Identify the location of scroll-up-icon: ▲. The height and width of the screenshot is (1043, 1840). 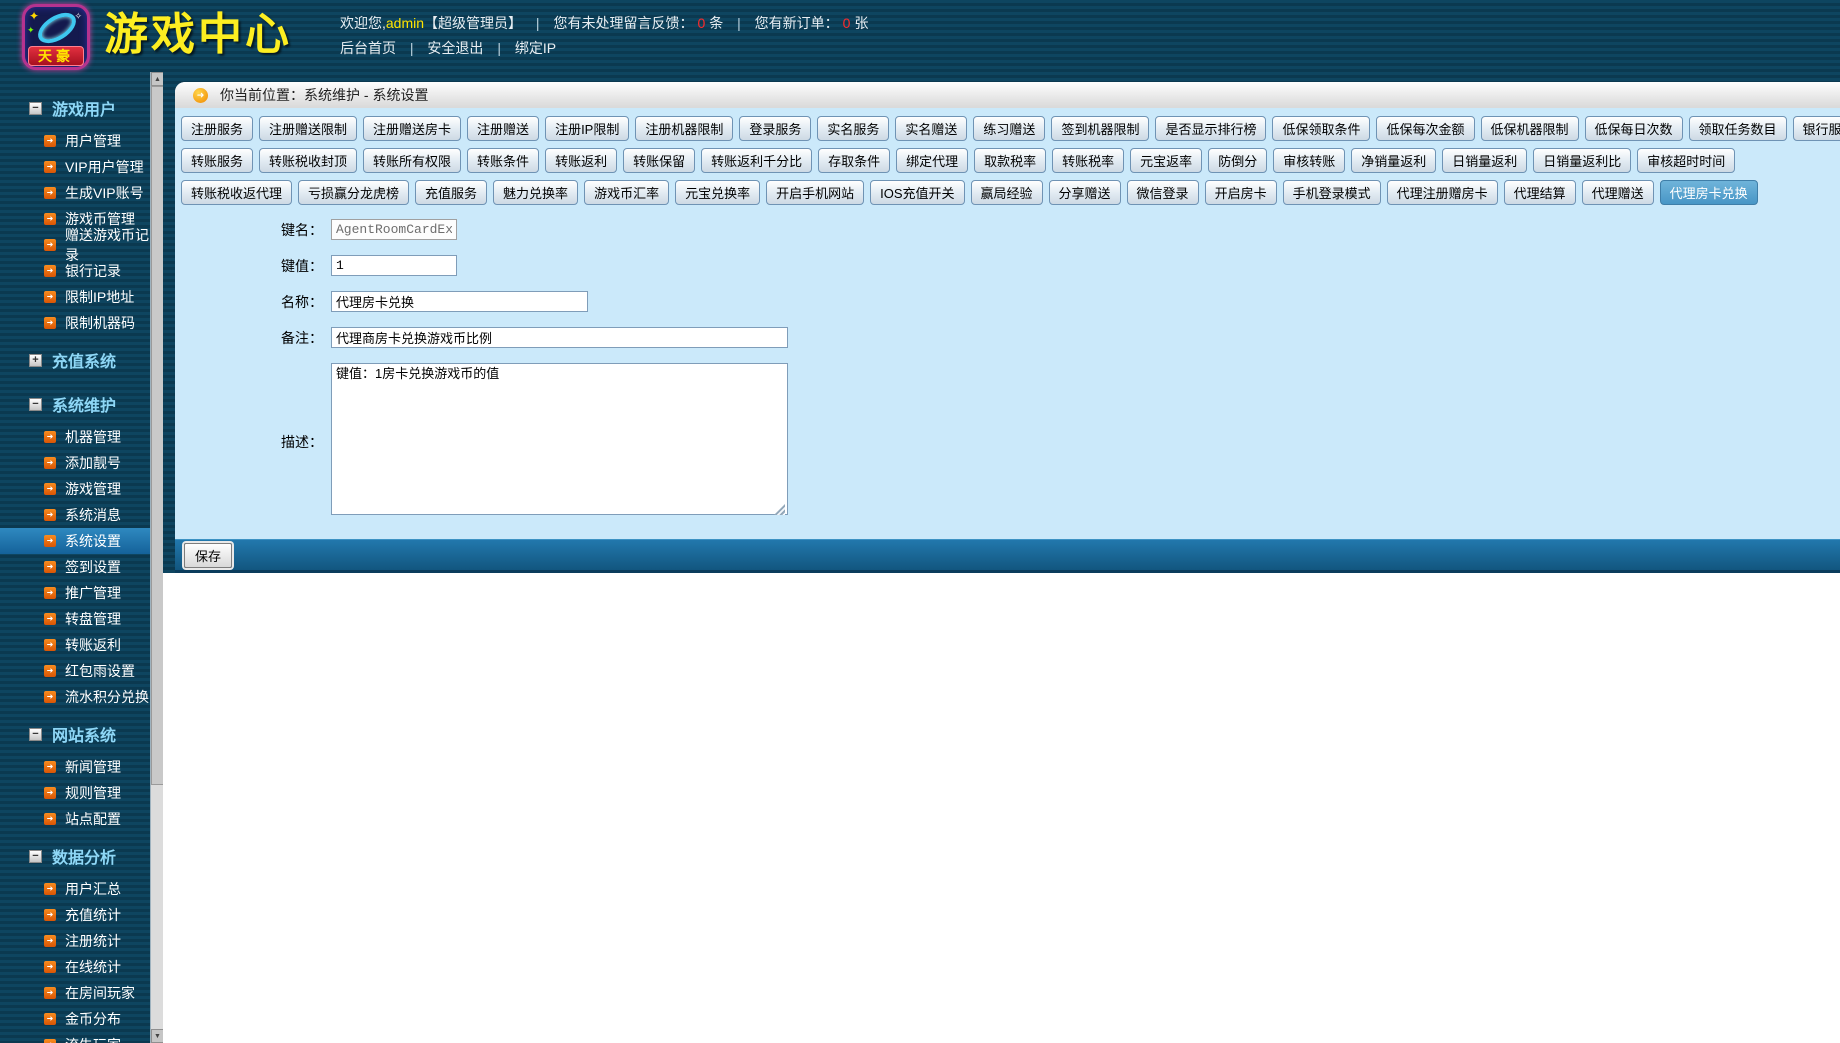
(157, 79).